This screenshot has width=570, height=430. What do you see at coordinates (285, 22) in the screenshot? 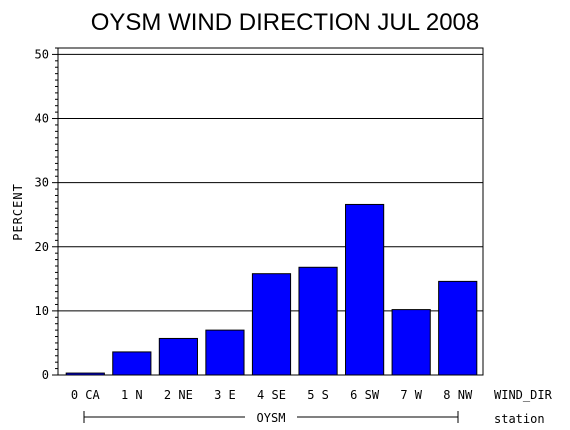
I see `chart-title: OYSM WIND DIRECTION JUL 2008` at bounding box center [285, 22].